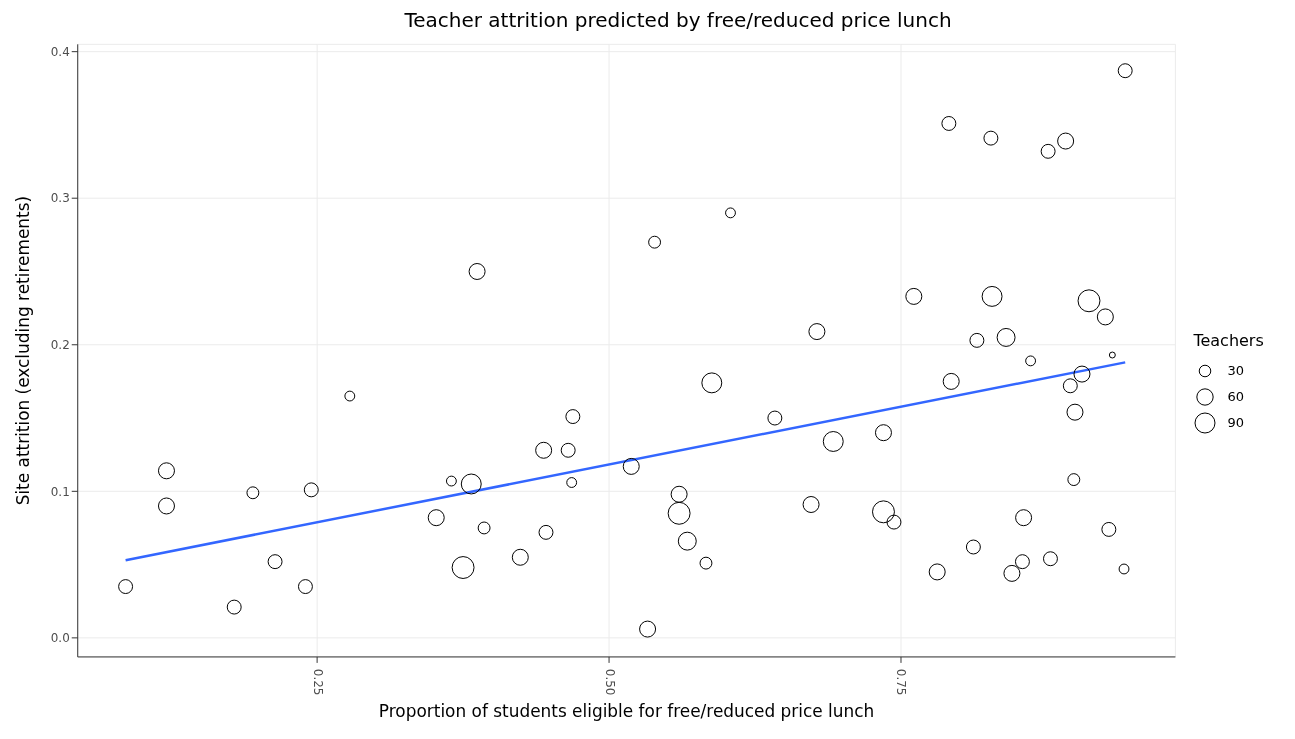 This screenshot has width=1295, height=739. What do you see at coordinates (1235, 396) in the screenshot?
I see `legend-label: 60` at bounding box center [1235, 396].